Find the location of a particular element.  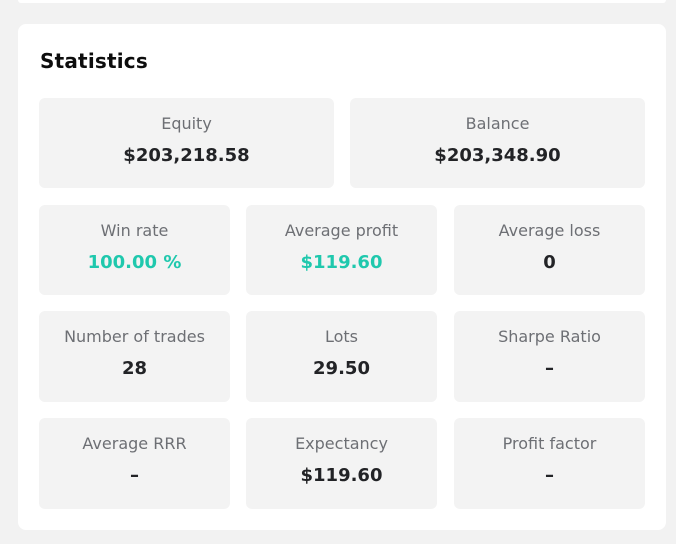

equity-label: Equity is located at coordinates (186, 123).